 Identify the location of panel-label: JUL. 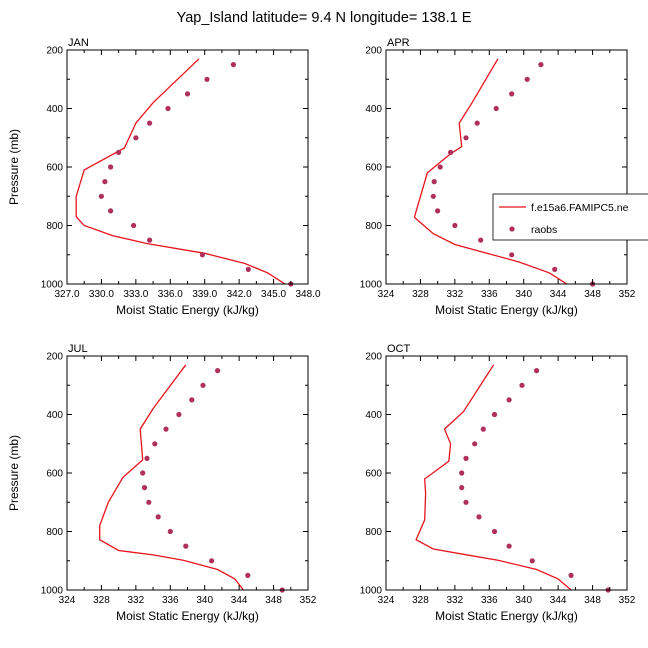
(78, 349).